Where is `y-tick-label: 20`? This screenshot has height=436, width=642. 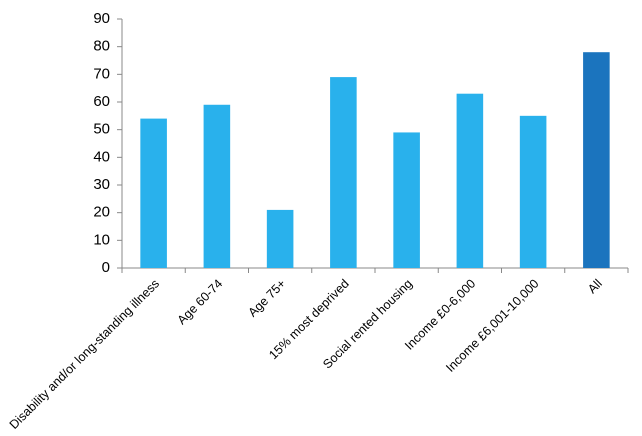
y-tick-label: 20 is located at coordinates (101, 212).